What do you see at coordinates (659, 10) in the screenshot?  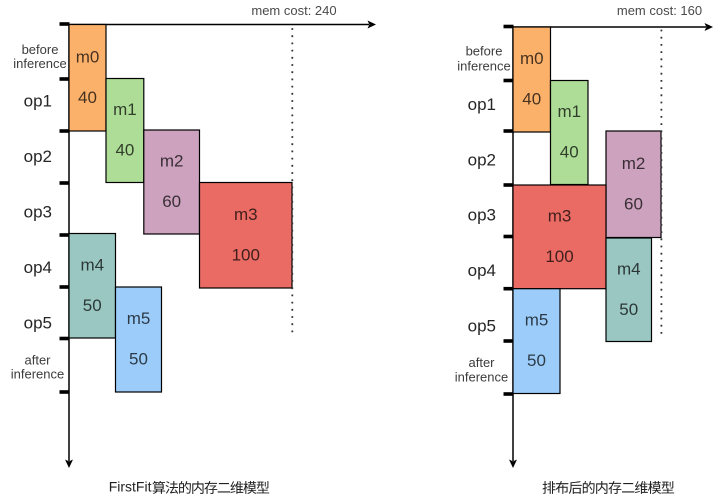 I see `svg-text: mem cost: 160` at bounding box center [659, 10].